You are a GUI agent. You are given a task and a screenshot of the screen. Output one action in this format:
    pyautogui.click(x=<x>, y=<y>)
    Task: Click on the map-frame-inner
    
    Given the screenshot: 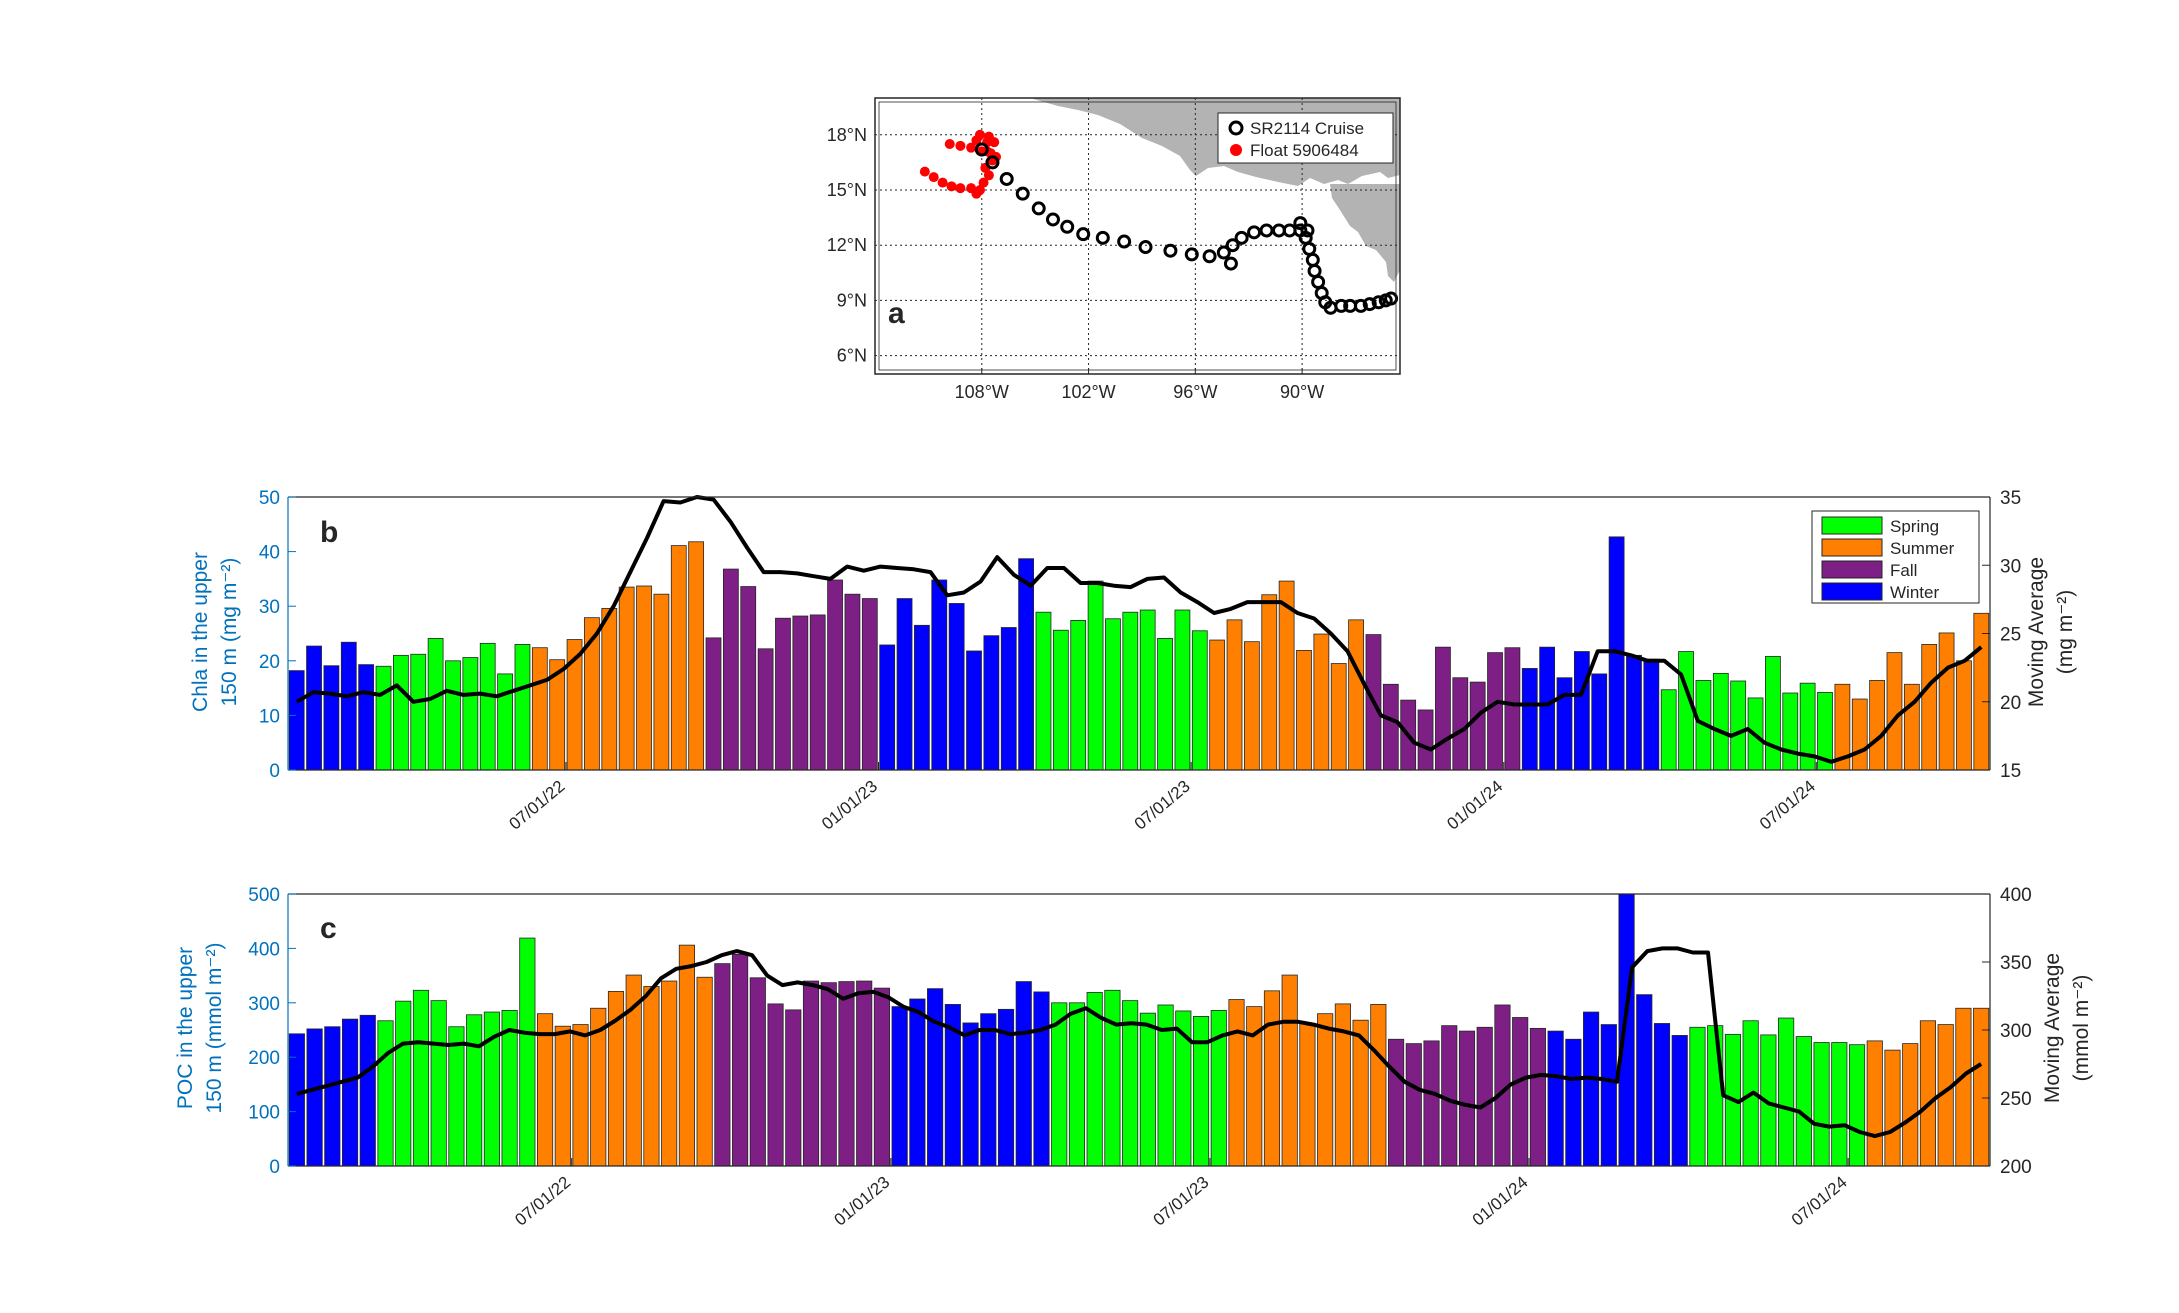 What is the action you would take?
    pyautogui.click(x=1137, y=236)
    